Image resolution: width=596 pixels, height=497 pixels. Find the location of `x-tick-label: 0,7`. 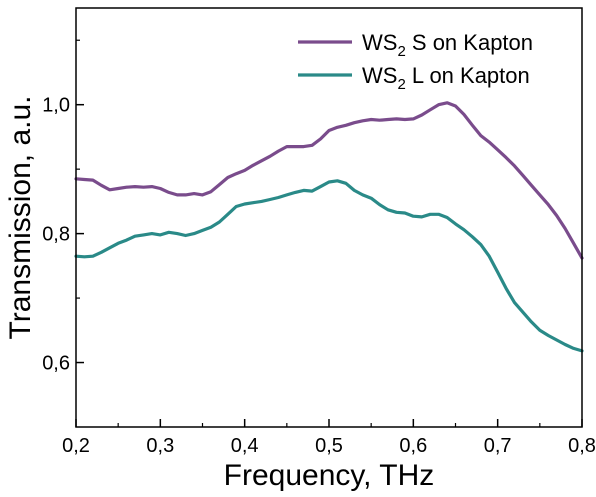

x-tick-label: 0,7 is located at coordinates (498, 446).